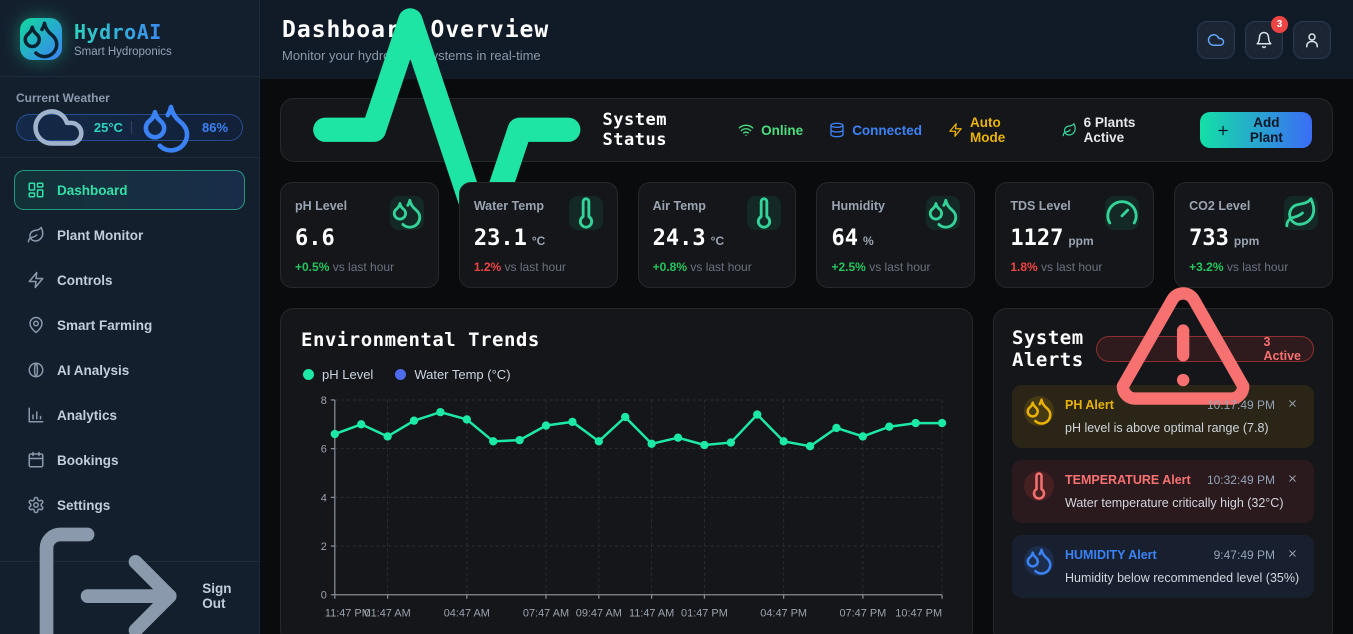 The width and height of the screenshot is (1353, 634). I want to click on sign-out-button: Sign Out, so click(129, 580).